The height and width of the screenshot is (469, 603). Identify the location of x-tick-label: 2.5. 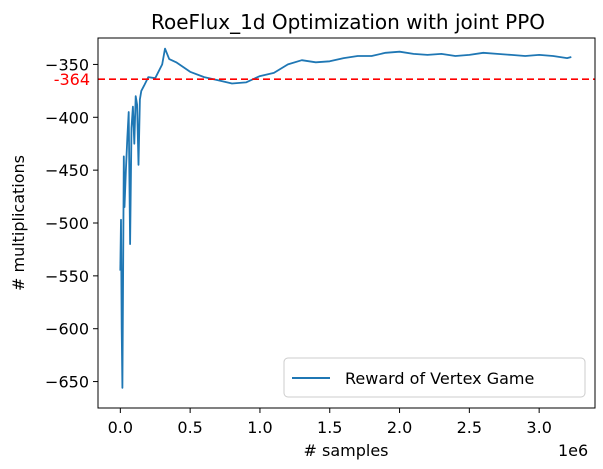
(469, 427).